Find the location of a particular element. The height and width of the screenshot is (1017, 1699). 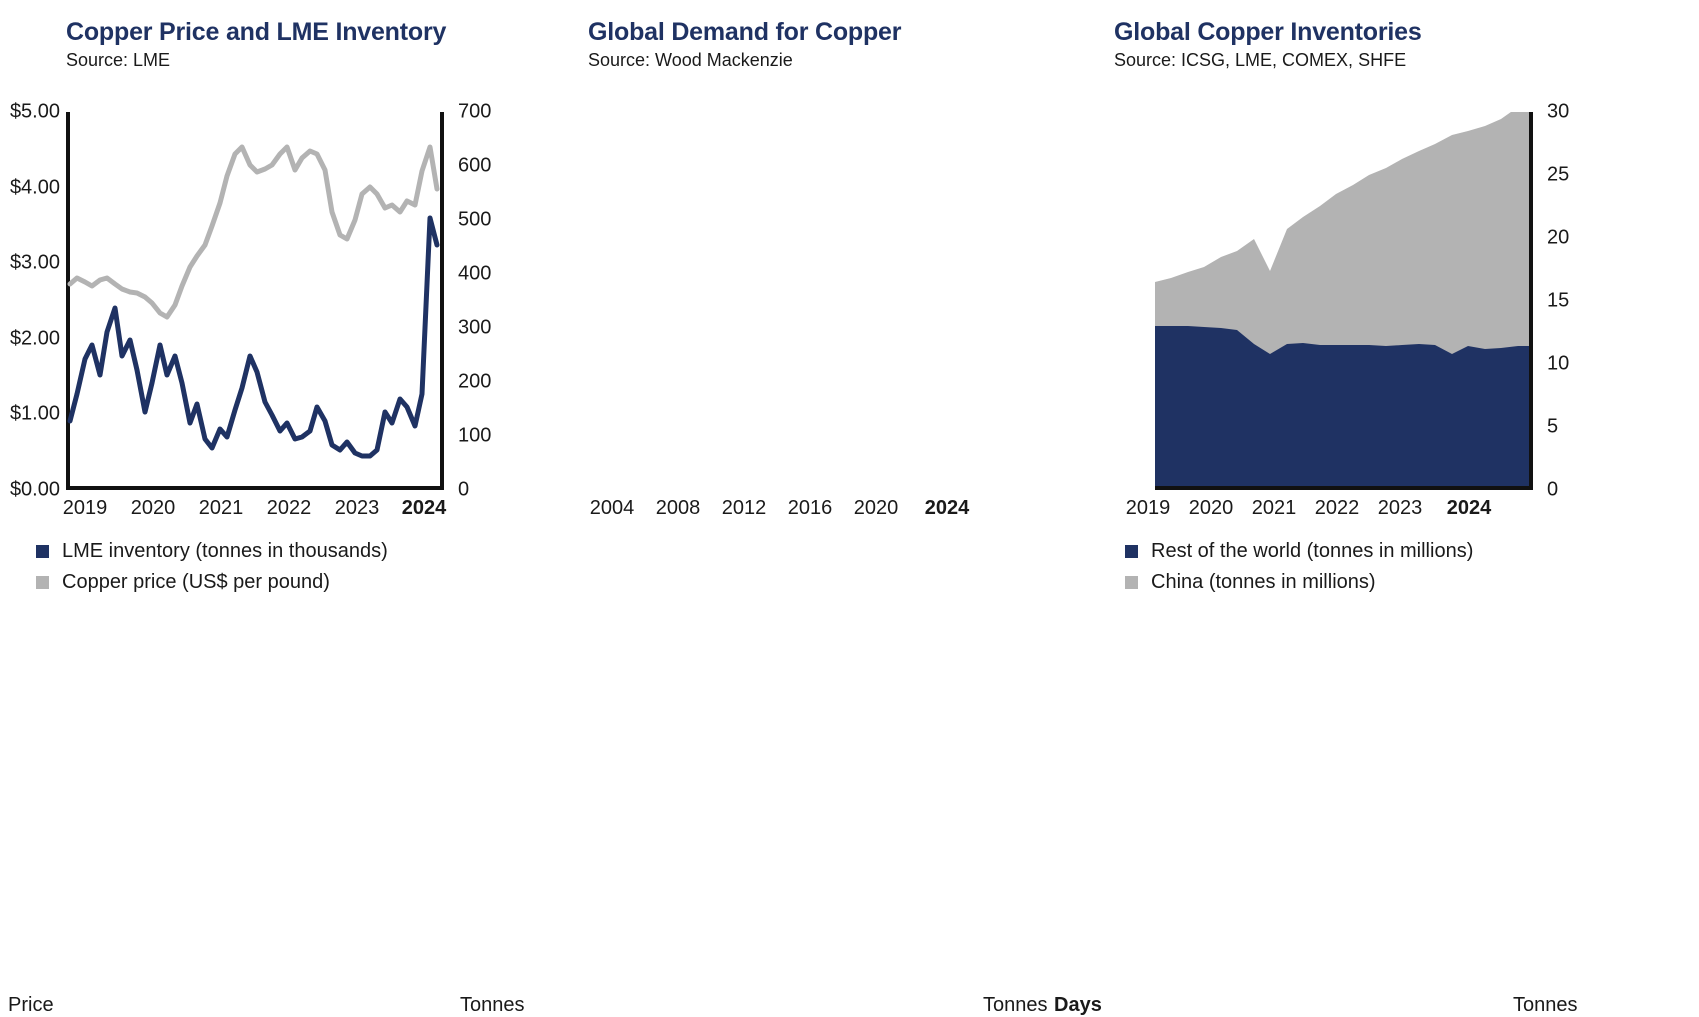

legend-item: China (tonnes in millions) is located at coordinates (1299, 582).